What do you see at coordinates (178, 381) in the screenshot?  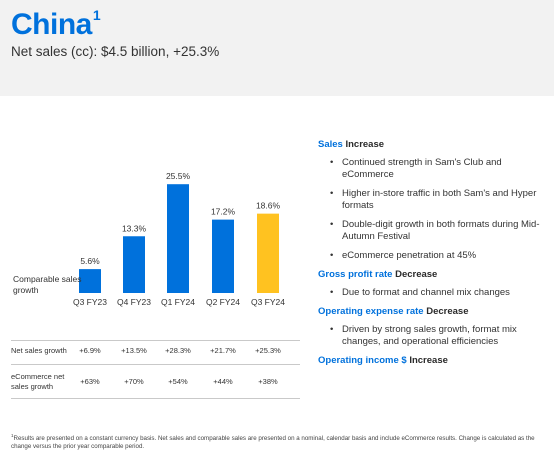 I see `table-cell: +54%` at bounding box center [178, 381].